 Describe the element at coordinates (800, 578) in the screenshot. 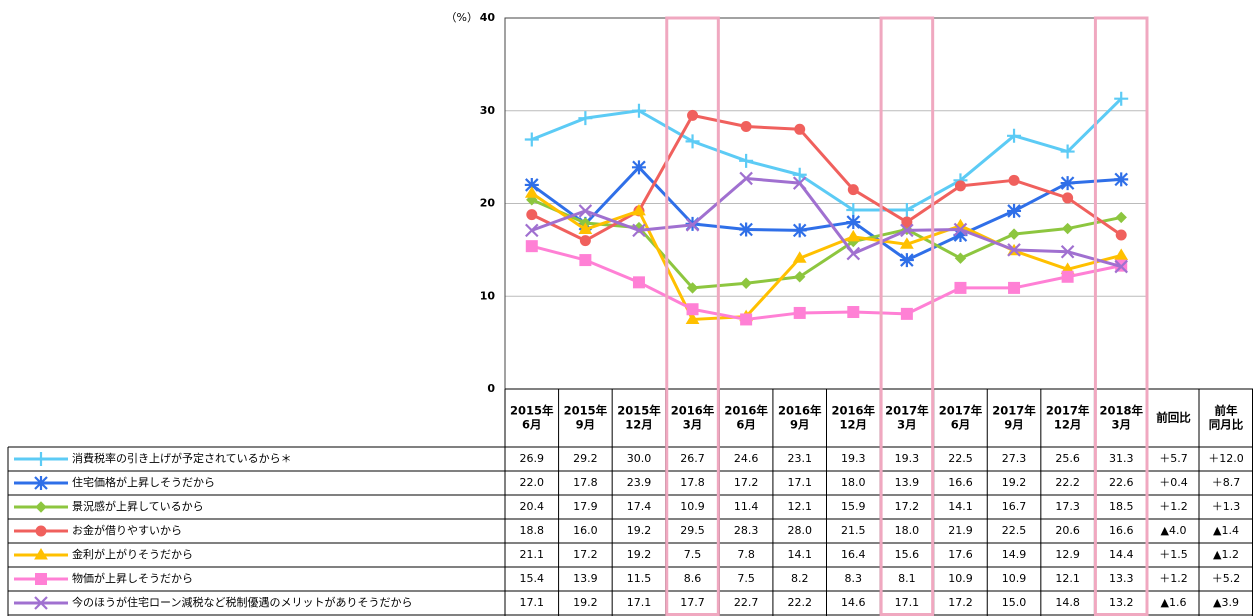

I see `table-value: 8.2` at that location.